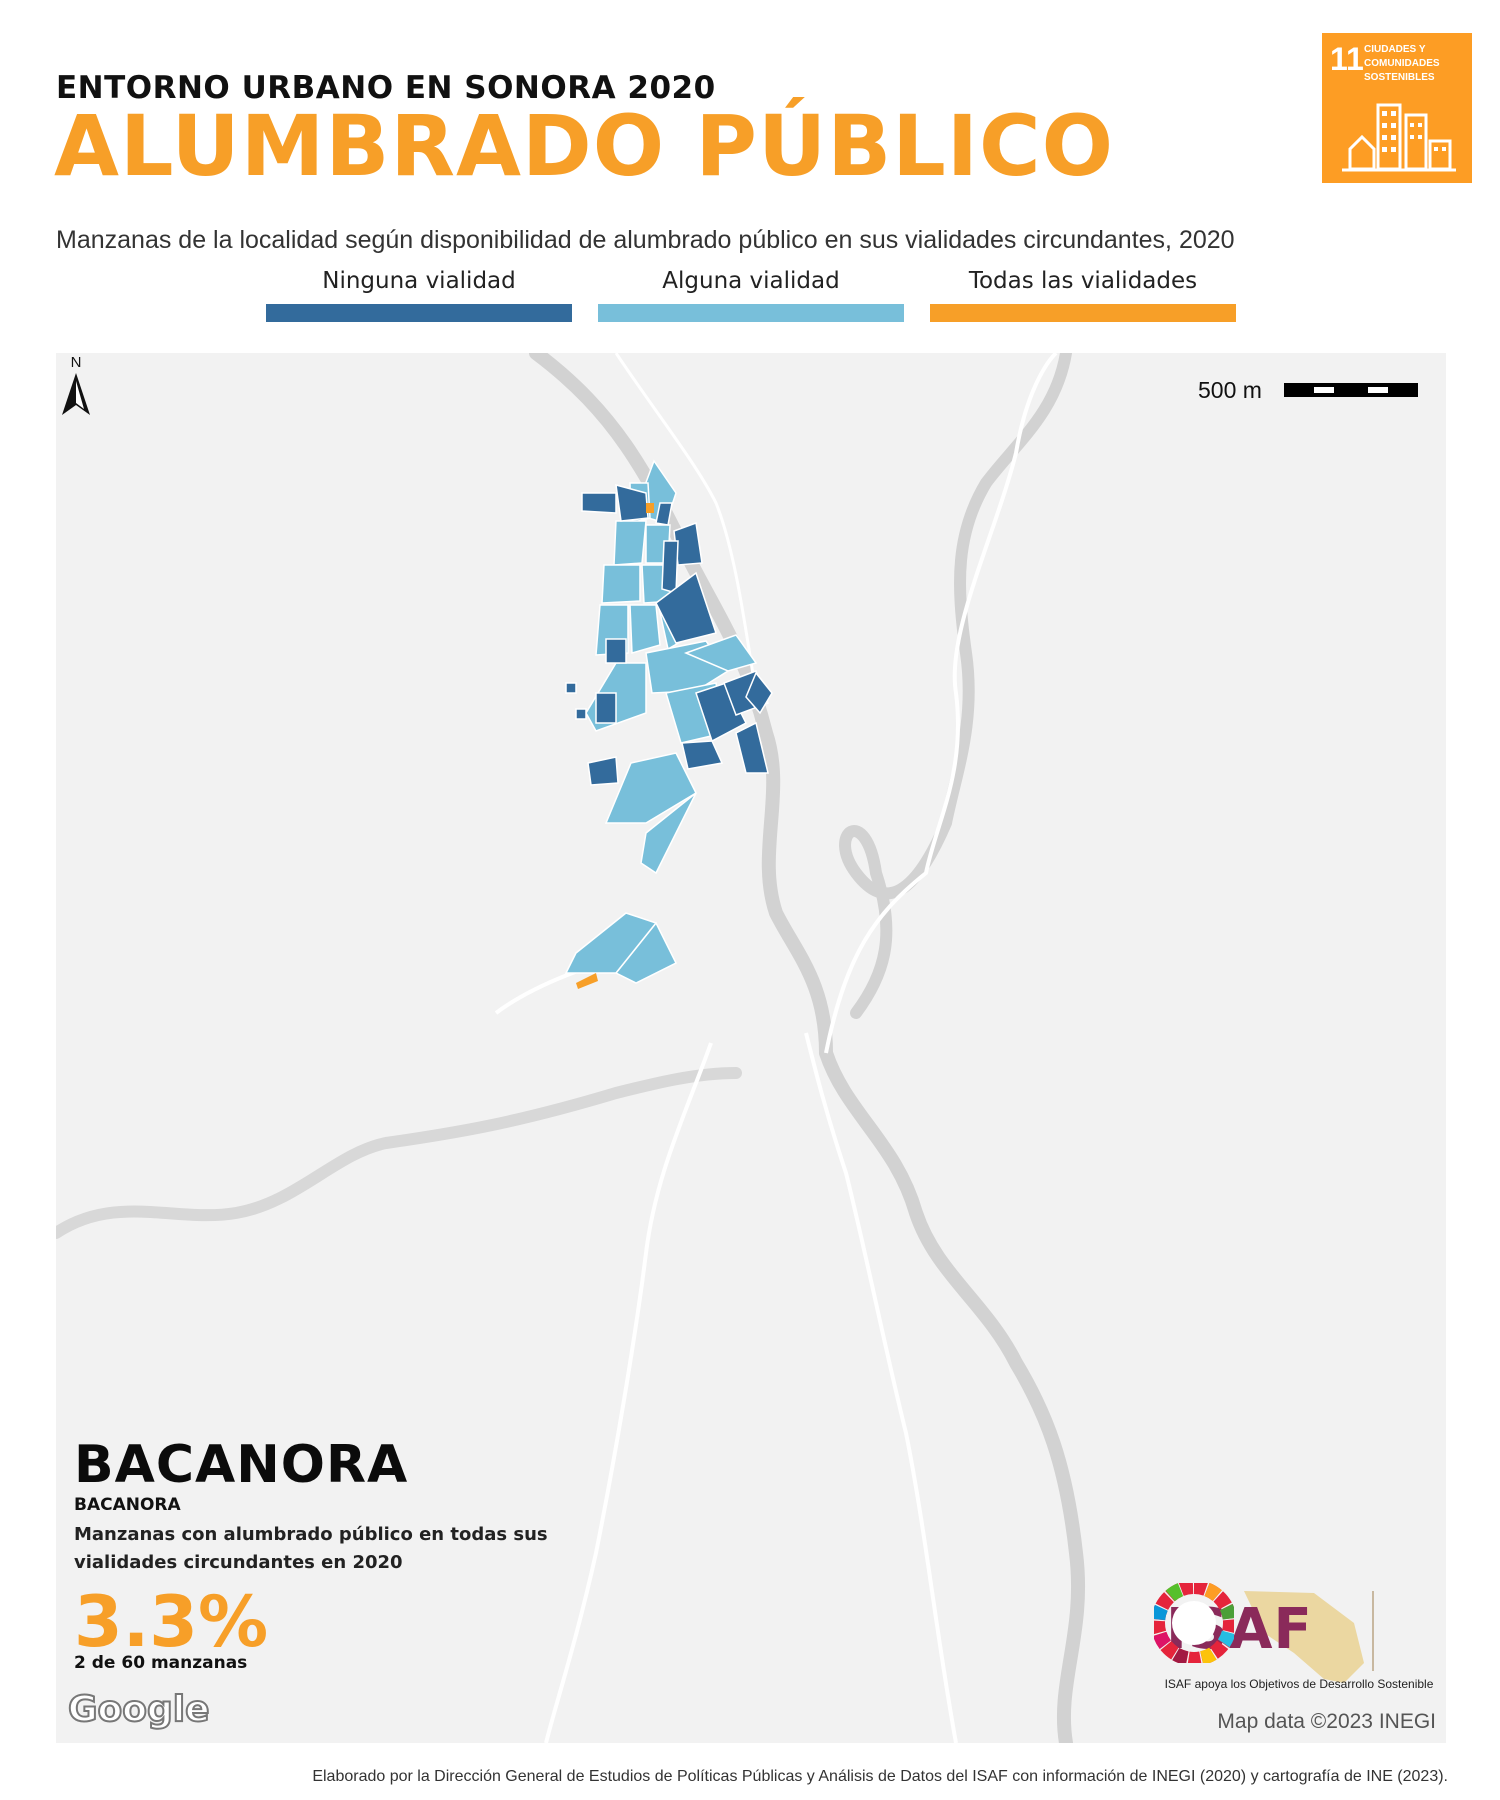 Image resolution: width=1500 pixels, height=1800 pixels. Describe the element at coordinates (1083, 295) in the screenshot. I see `legend-all: Todas las vialidades` at that location.